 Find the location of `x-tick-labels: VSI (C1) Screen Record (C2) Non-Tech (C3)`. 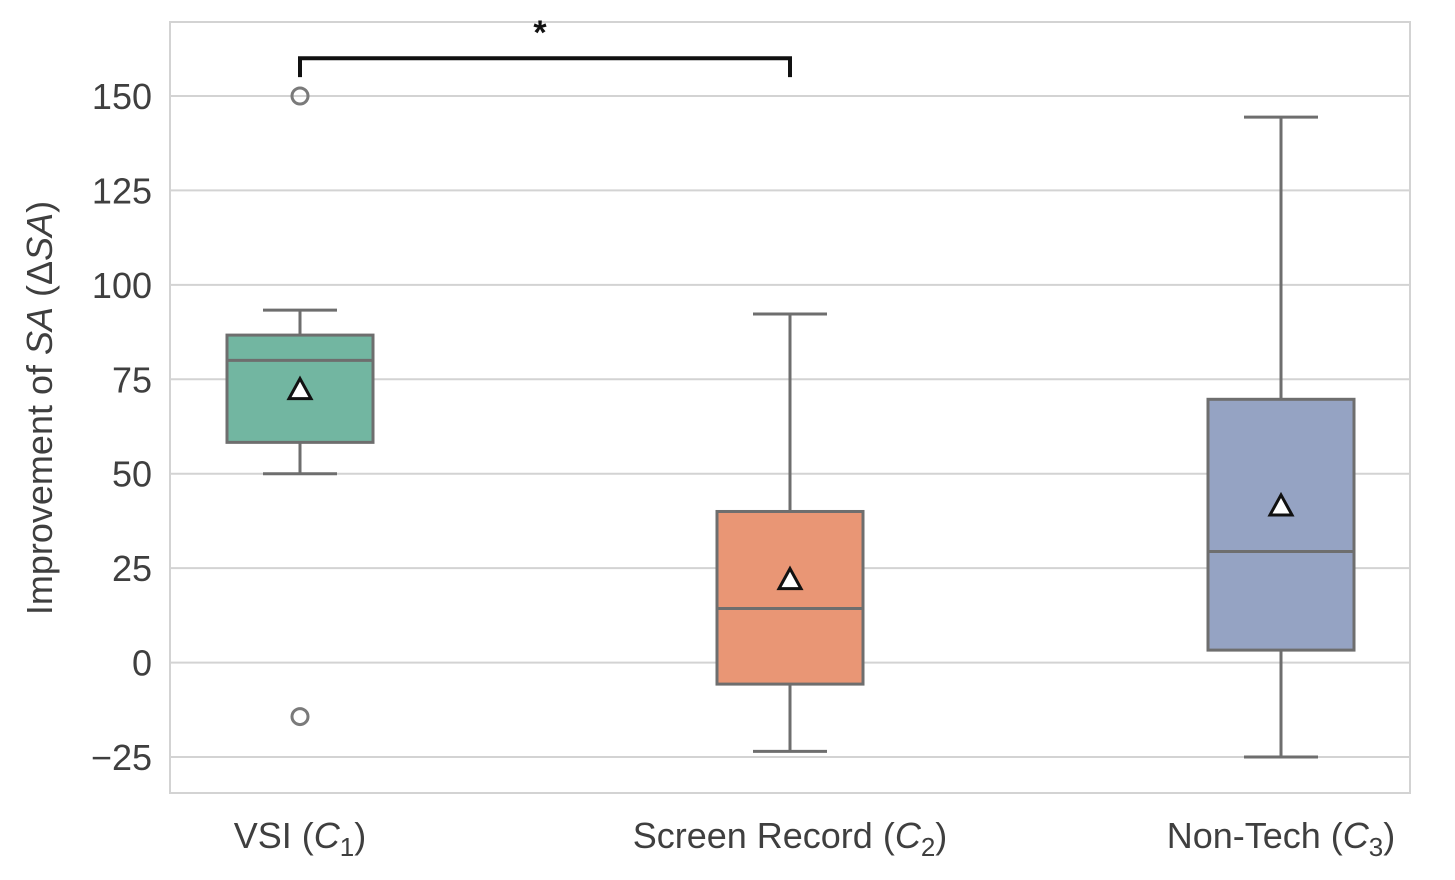

x-tick-labels: VSI (C1) Screen Record (C2) Non-Tech (C3) is located at coordinates (815, 838).